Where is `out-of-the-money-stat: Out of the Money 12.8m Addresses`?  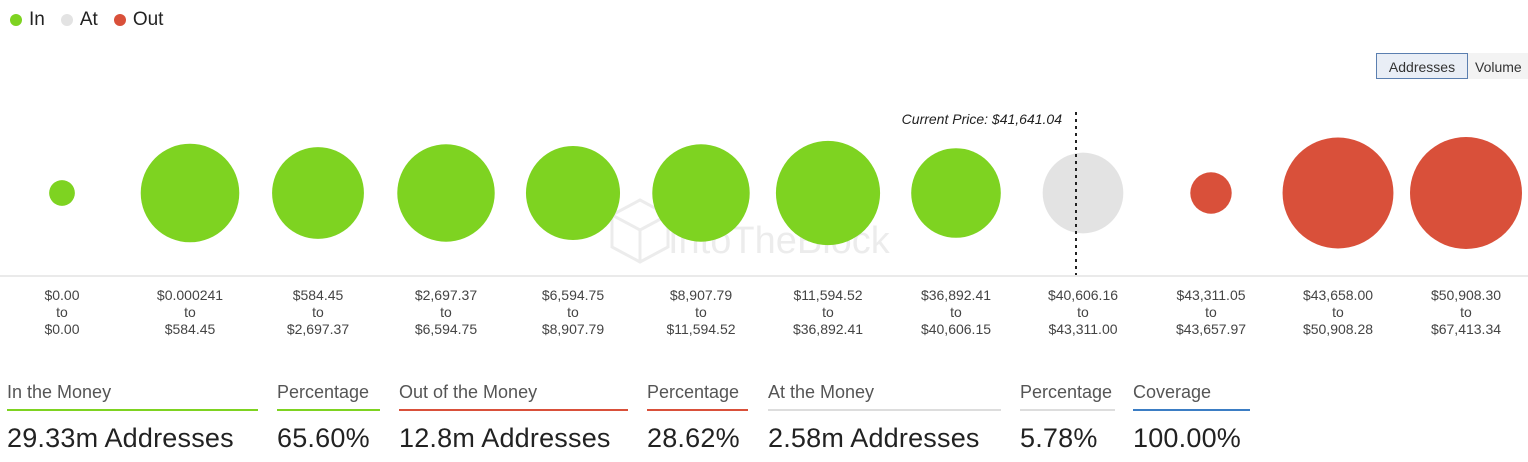 out-of-the-money-stat: Out of the Money 12.8m Addresses is located at coordinates (513, 417).